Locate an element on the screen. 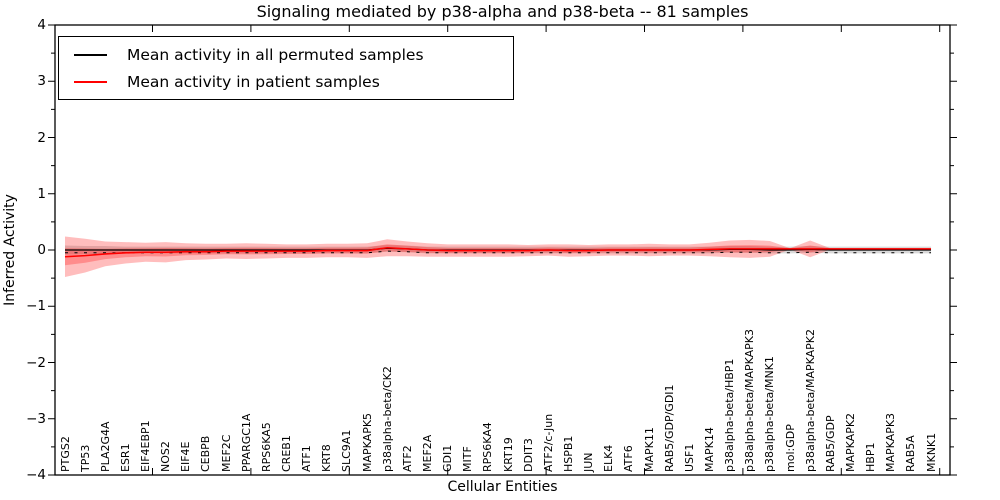 This screenshot has height=500, width=1000. y-tick-label: 3 is located at coordinates (41, 81).